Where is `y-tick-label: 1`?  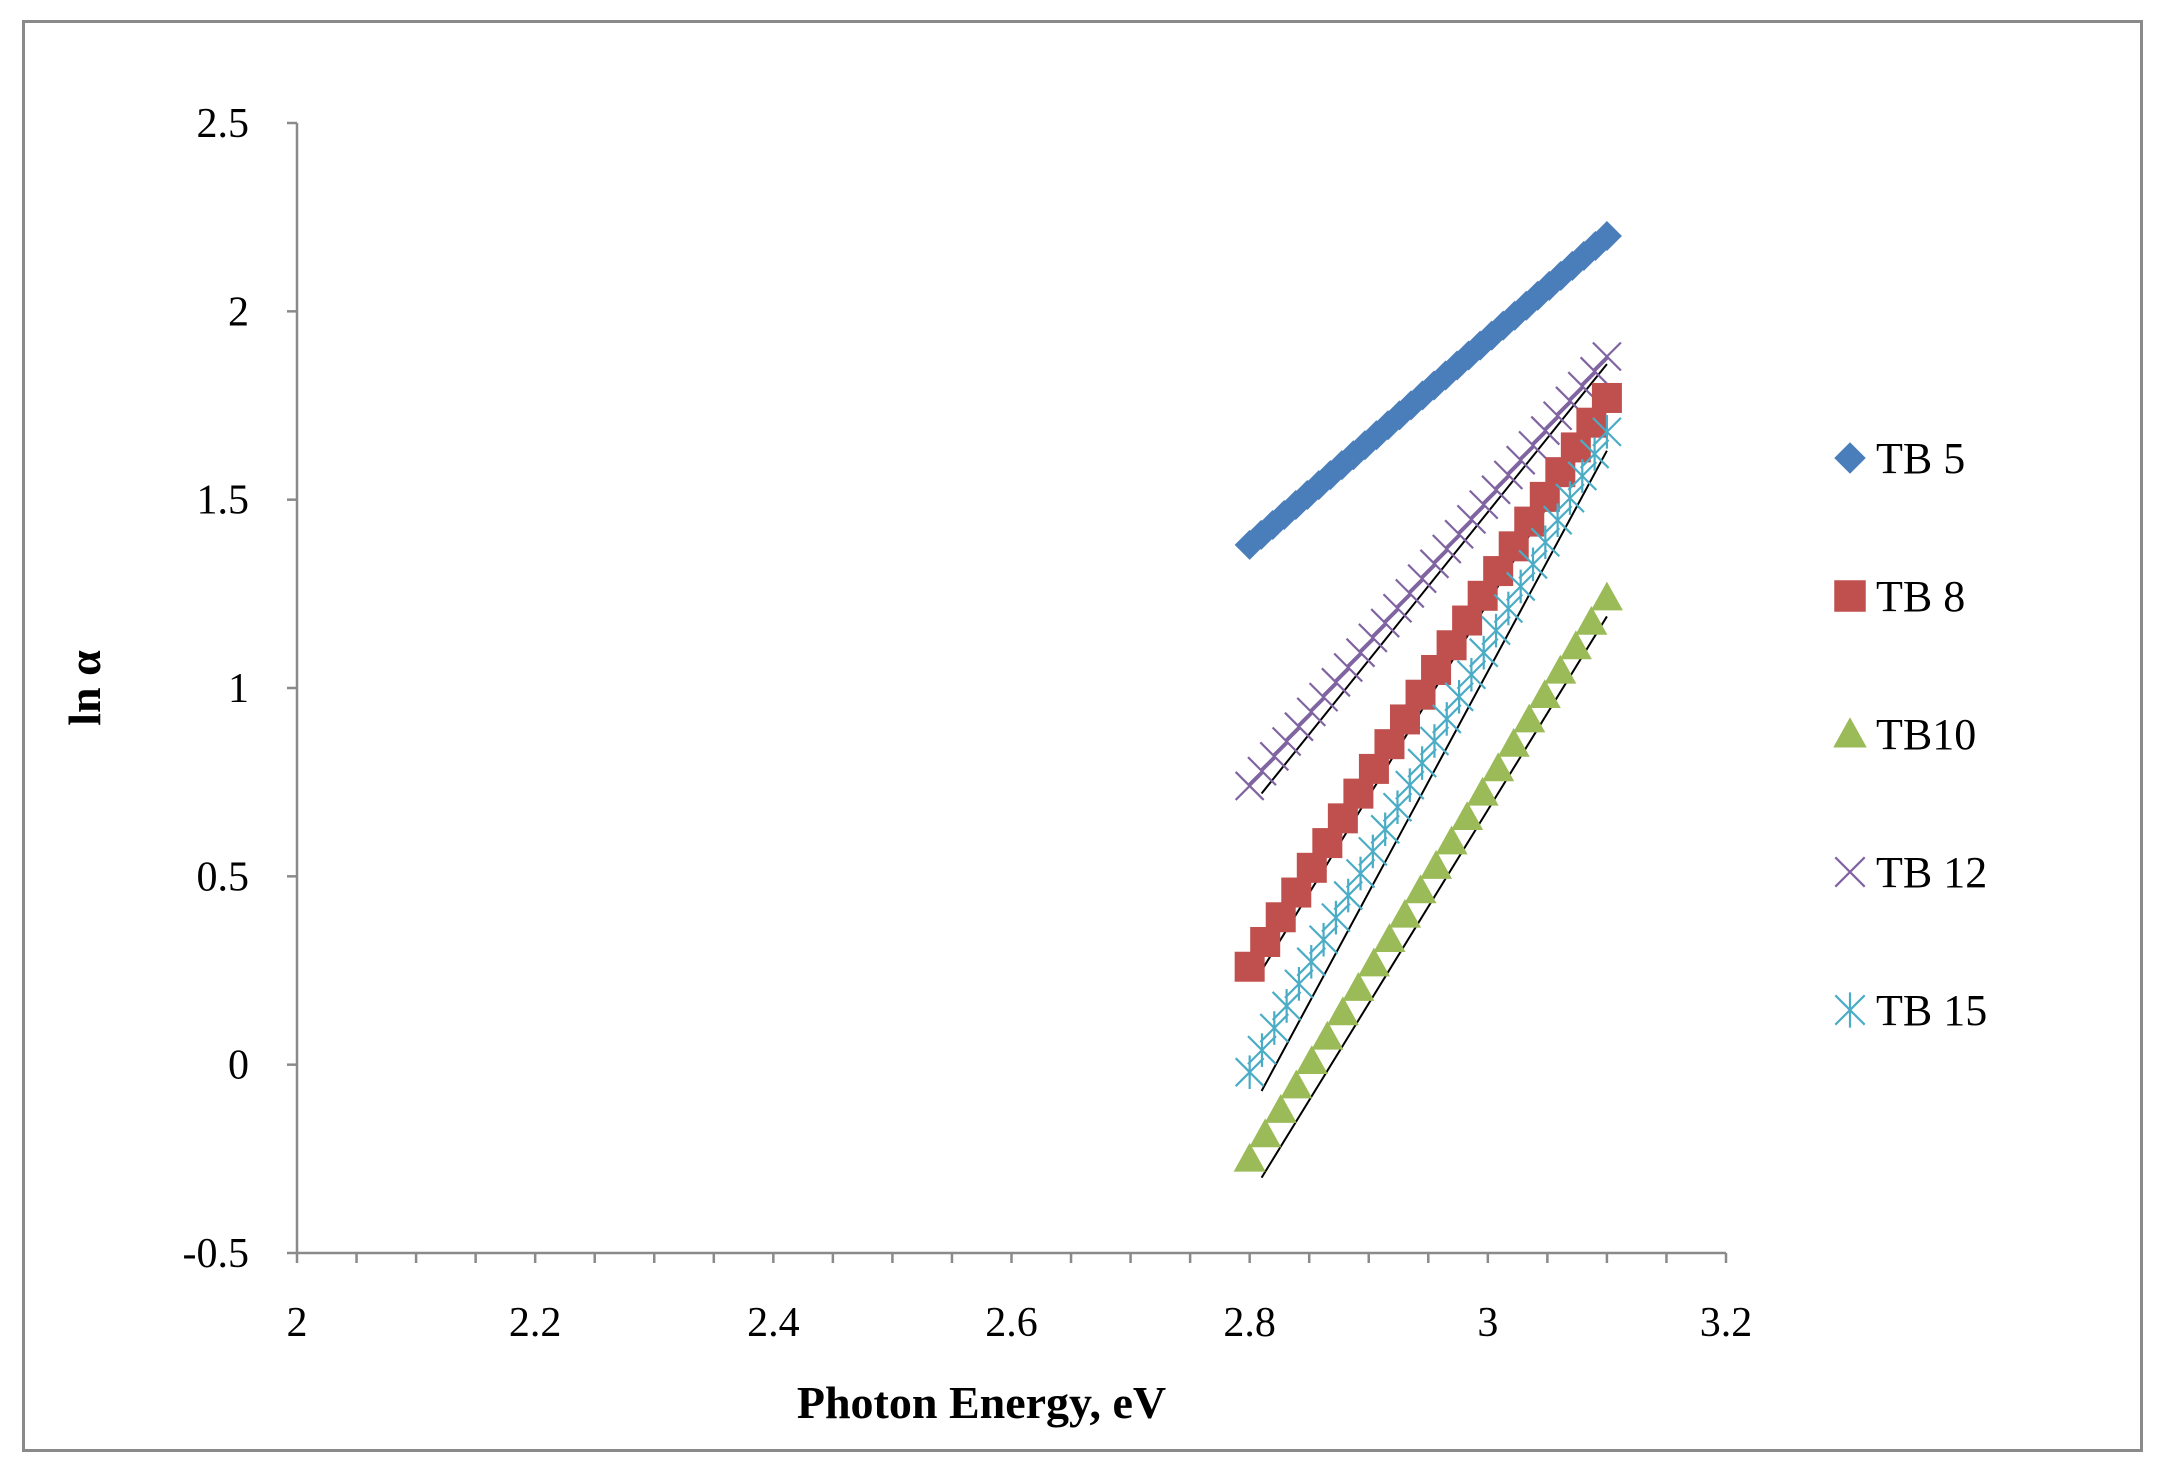 y-tick-label: 1 is located at coordinates (238, 689).